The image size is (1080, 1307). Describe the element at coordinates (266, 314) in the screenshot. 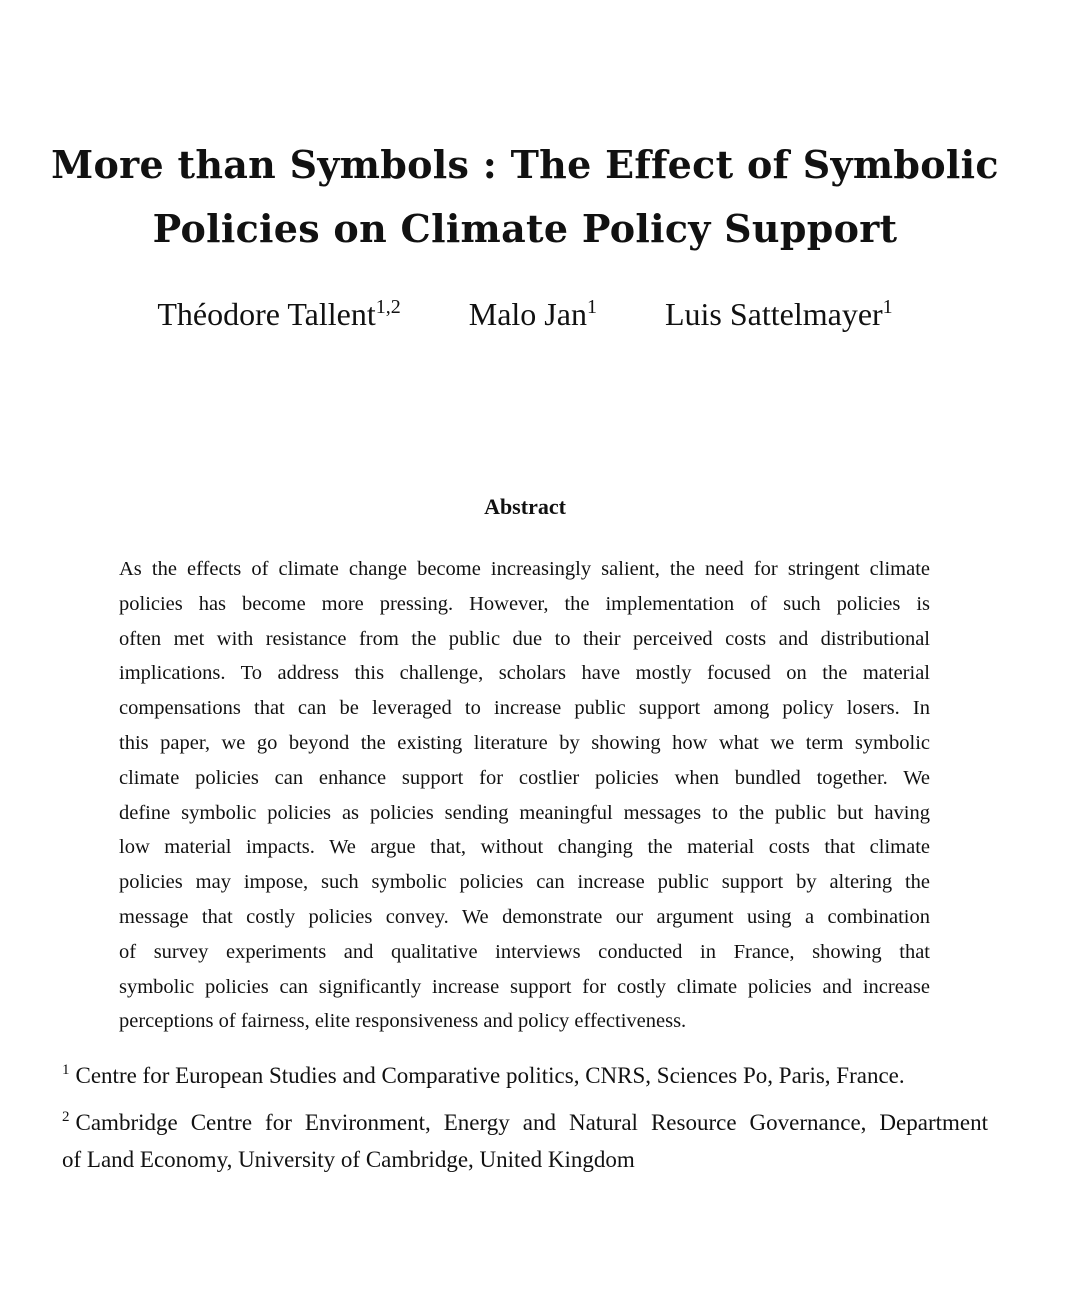

I see `author-name: Théodore Tallent` at that location.